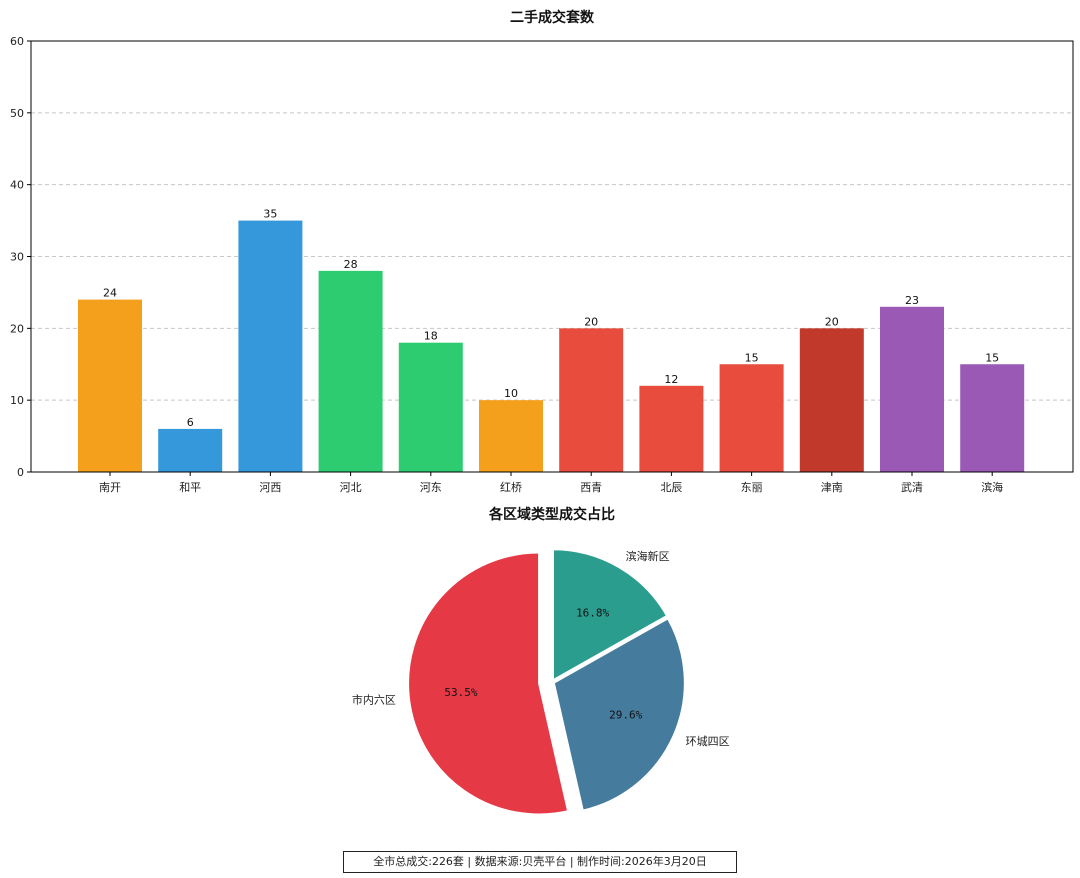 The image size is (1080, 878). What do you see at coordinates (351, 264) in the screenshot?
I see `bar-value-label: 28` at bounding box center [351, 264].